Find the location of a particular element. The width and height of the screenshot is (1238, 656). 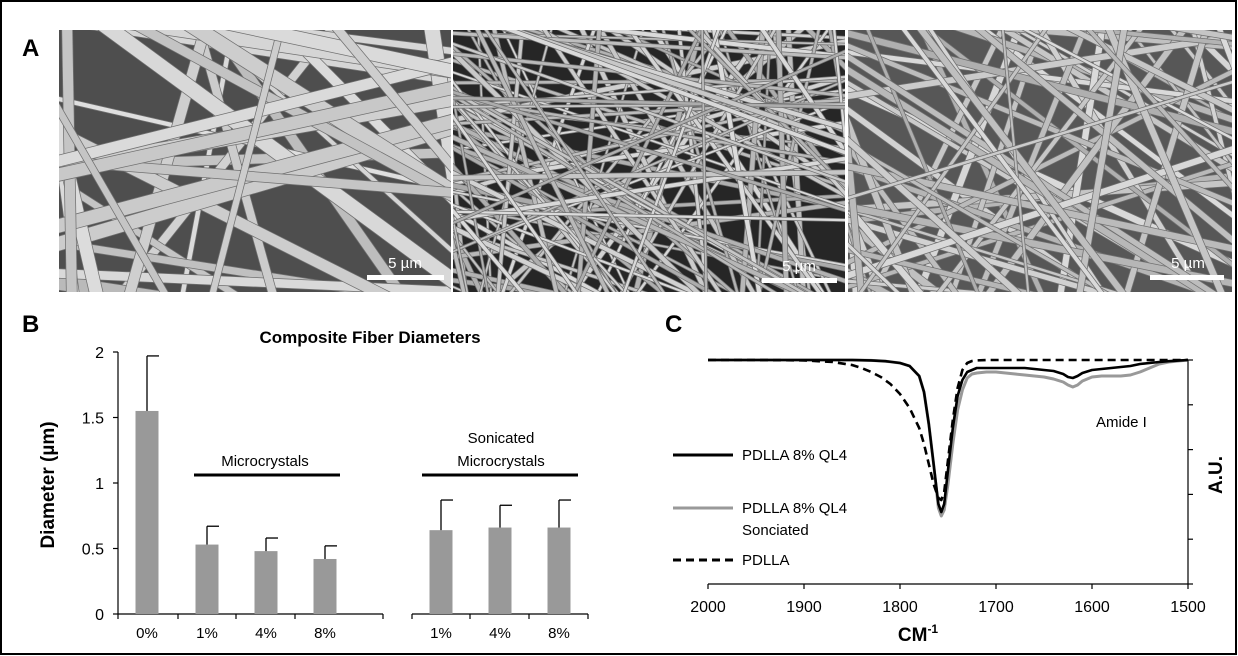

legend-label-2: PDLLA is located at coordinates (766, 560).